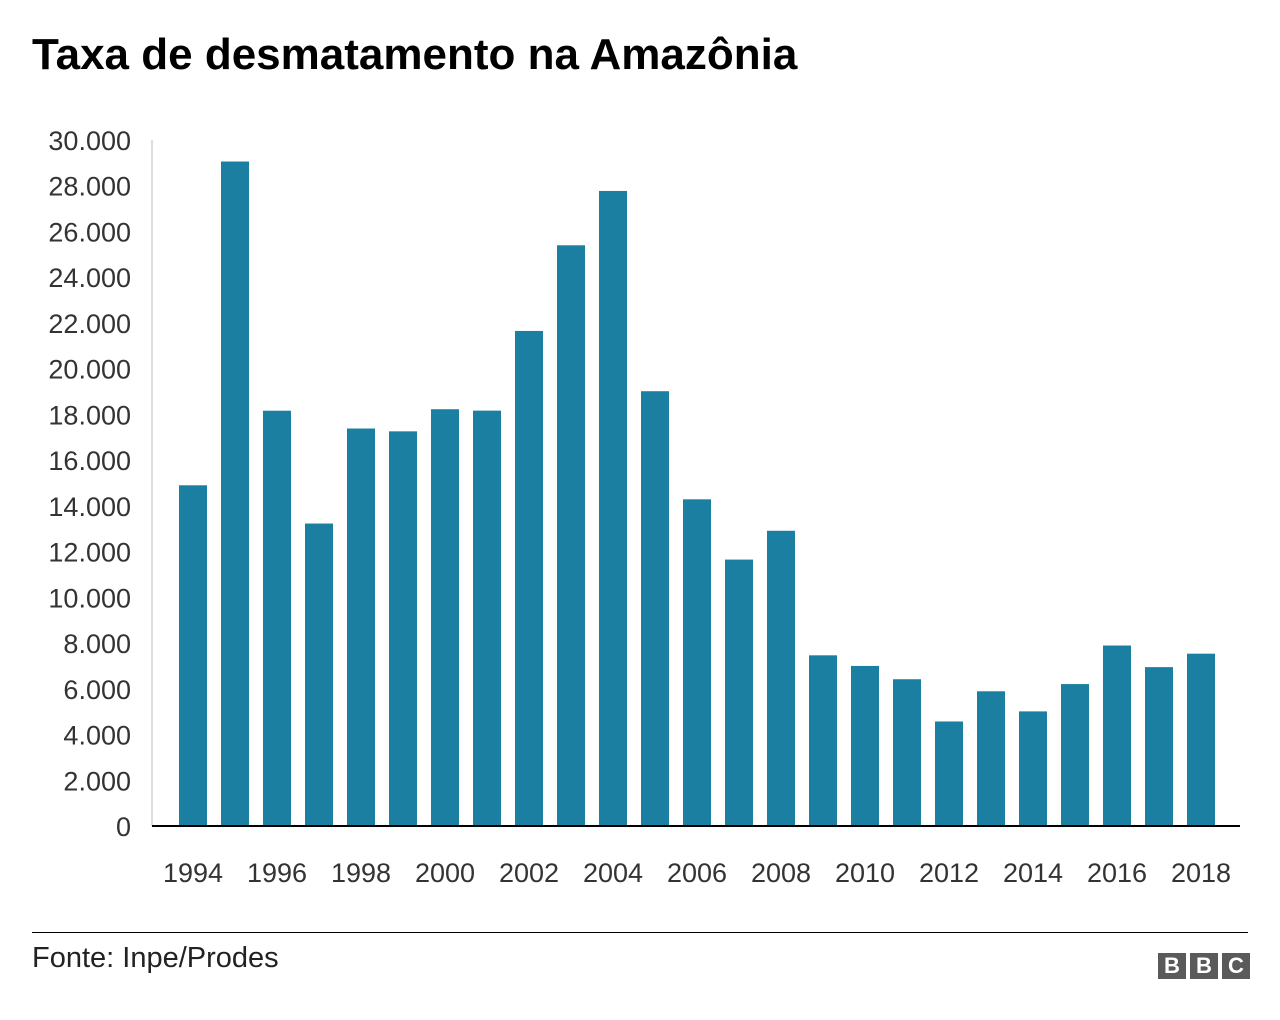 This screenshot has height=1020, width=1280. What do you see at coordinates (89, 598) in the screenshot?
I see `y-tick-label: 10.000` at bounding box center [89, 598].